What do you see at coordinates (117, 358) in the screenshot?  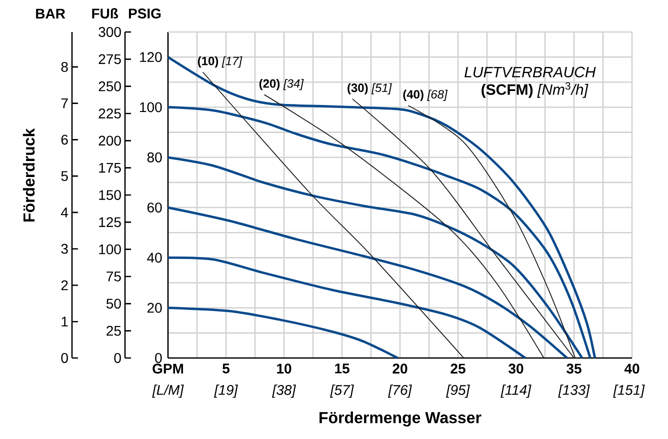 I see `y2-tick-label: 0` at bounding box center [117, 358].